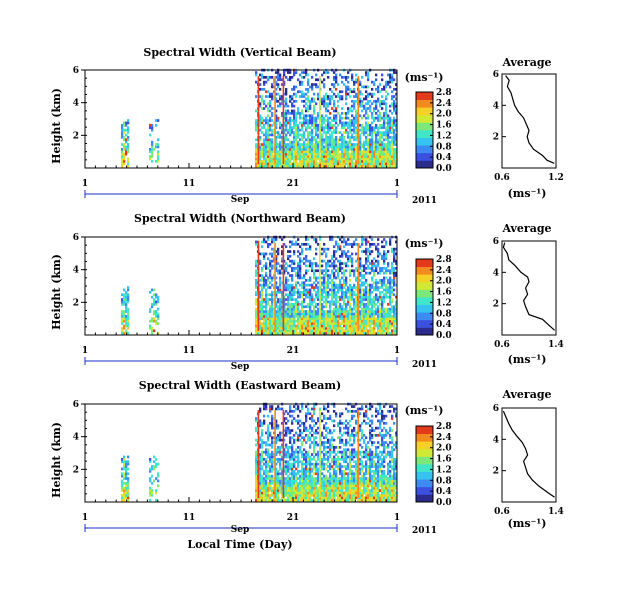 This screenshot has height=601, width=617. Describe the element at coordinates (424, 243) in the screenshot. I see `colorbar-unit: (ms⁻¹)` at that location.